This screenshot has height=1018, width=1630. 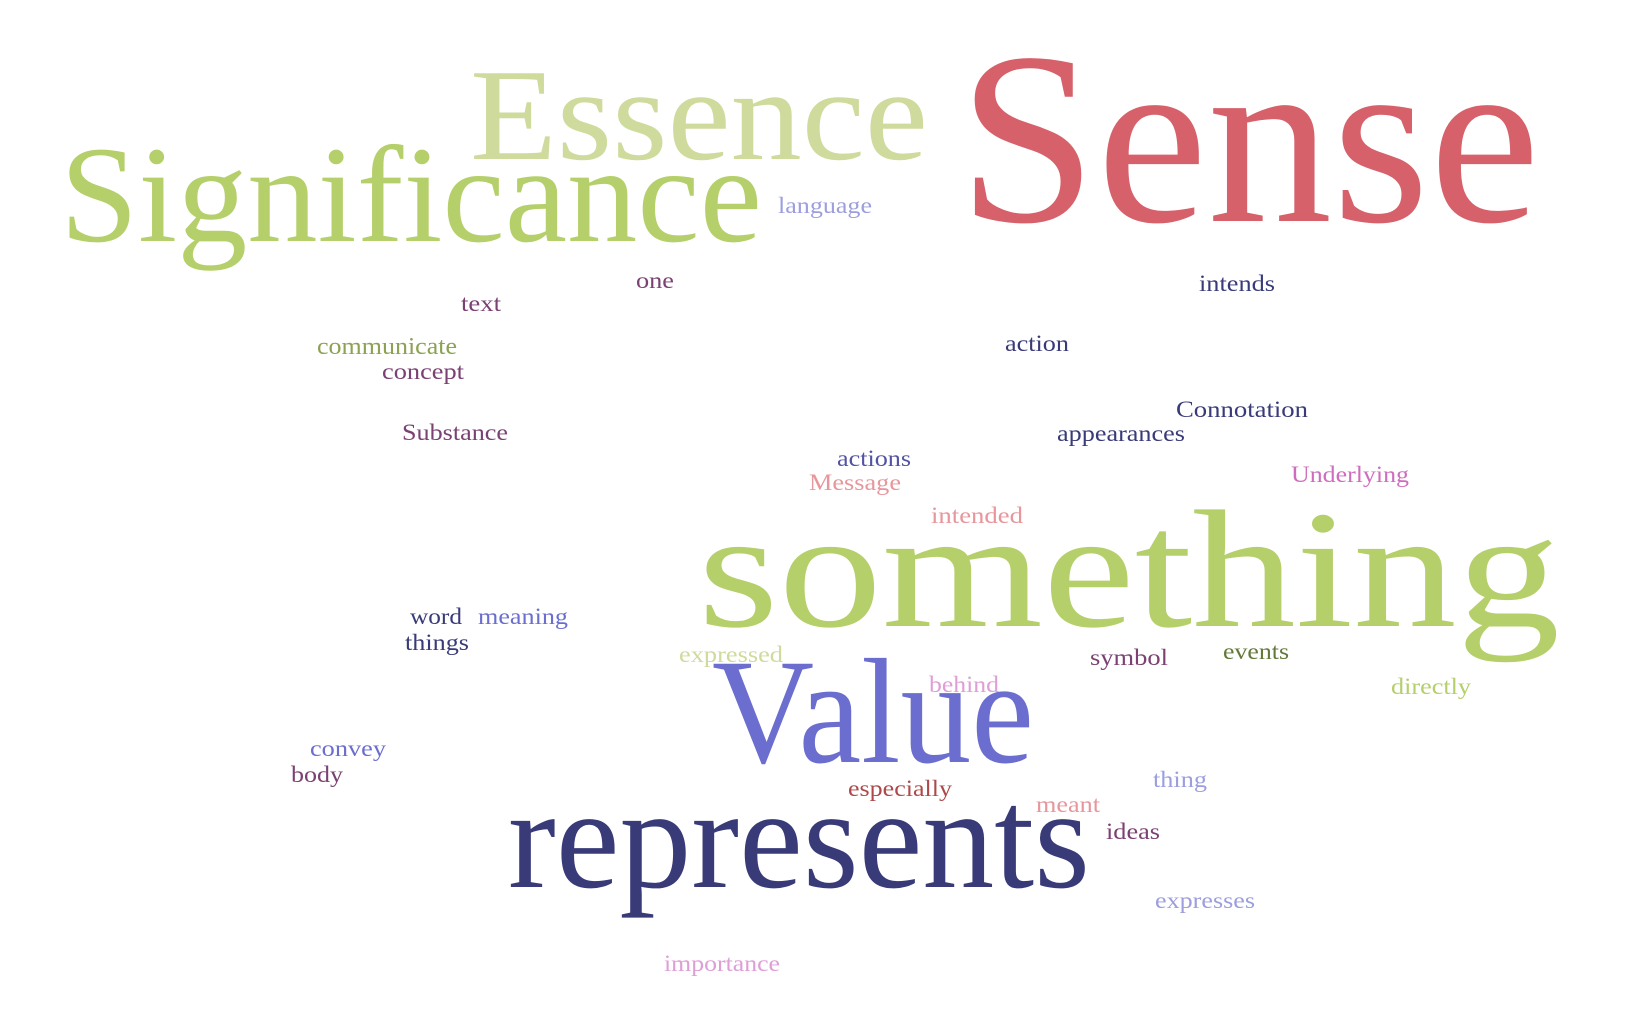 What do you see at coordinates (874, 458) in the screenshot?
I see `word-actions: actions` at bounding box center [874, 458].